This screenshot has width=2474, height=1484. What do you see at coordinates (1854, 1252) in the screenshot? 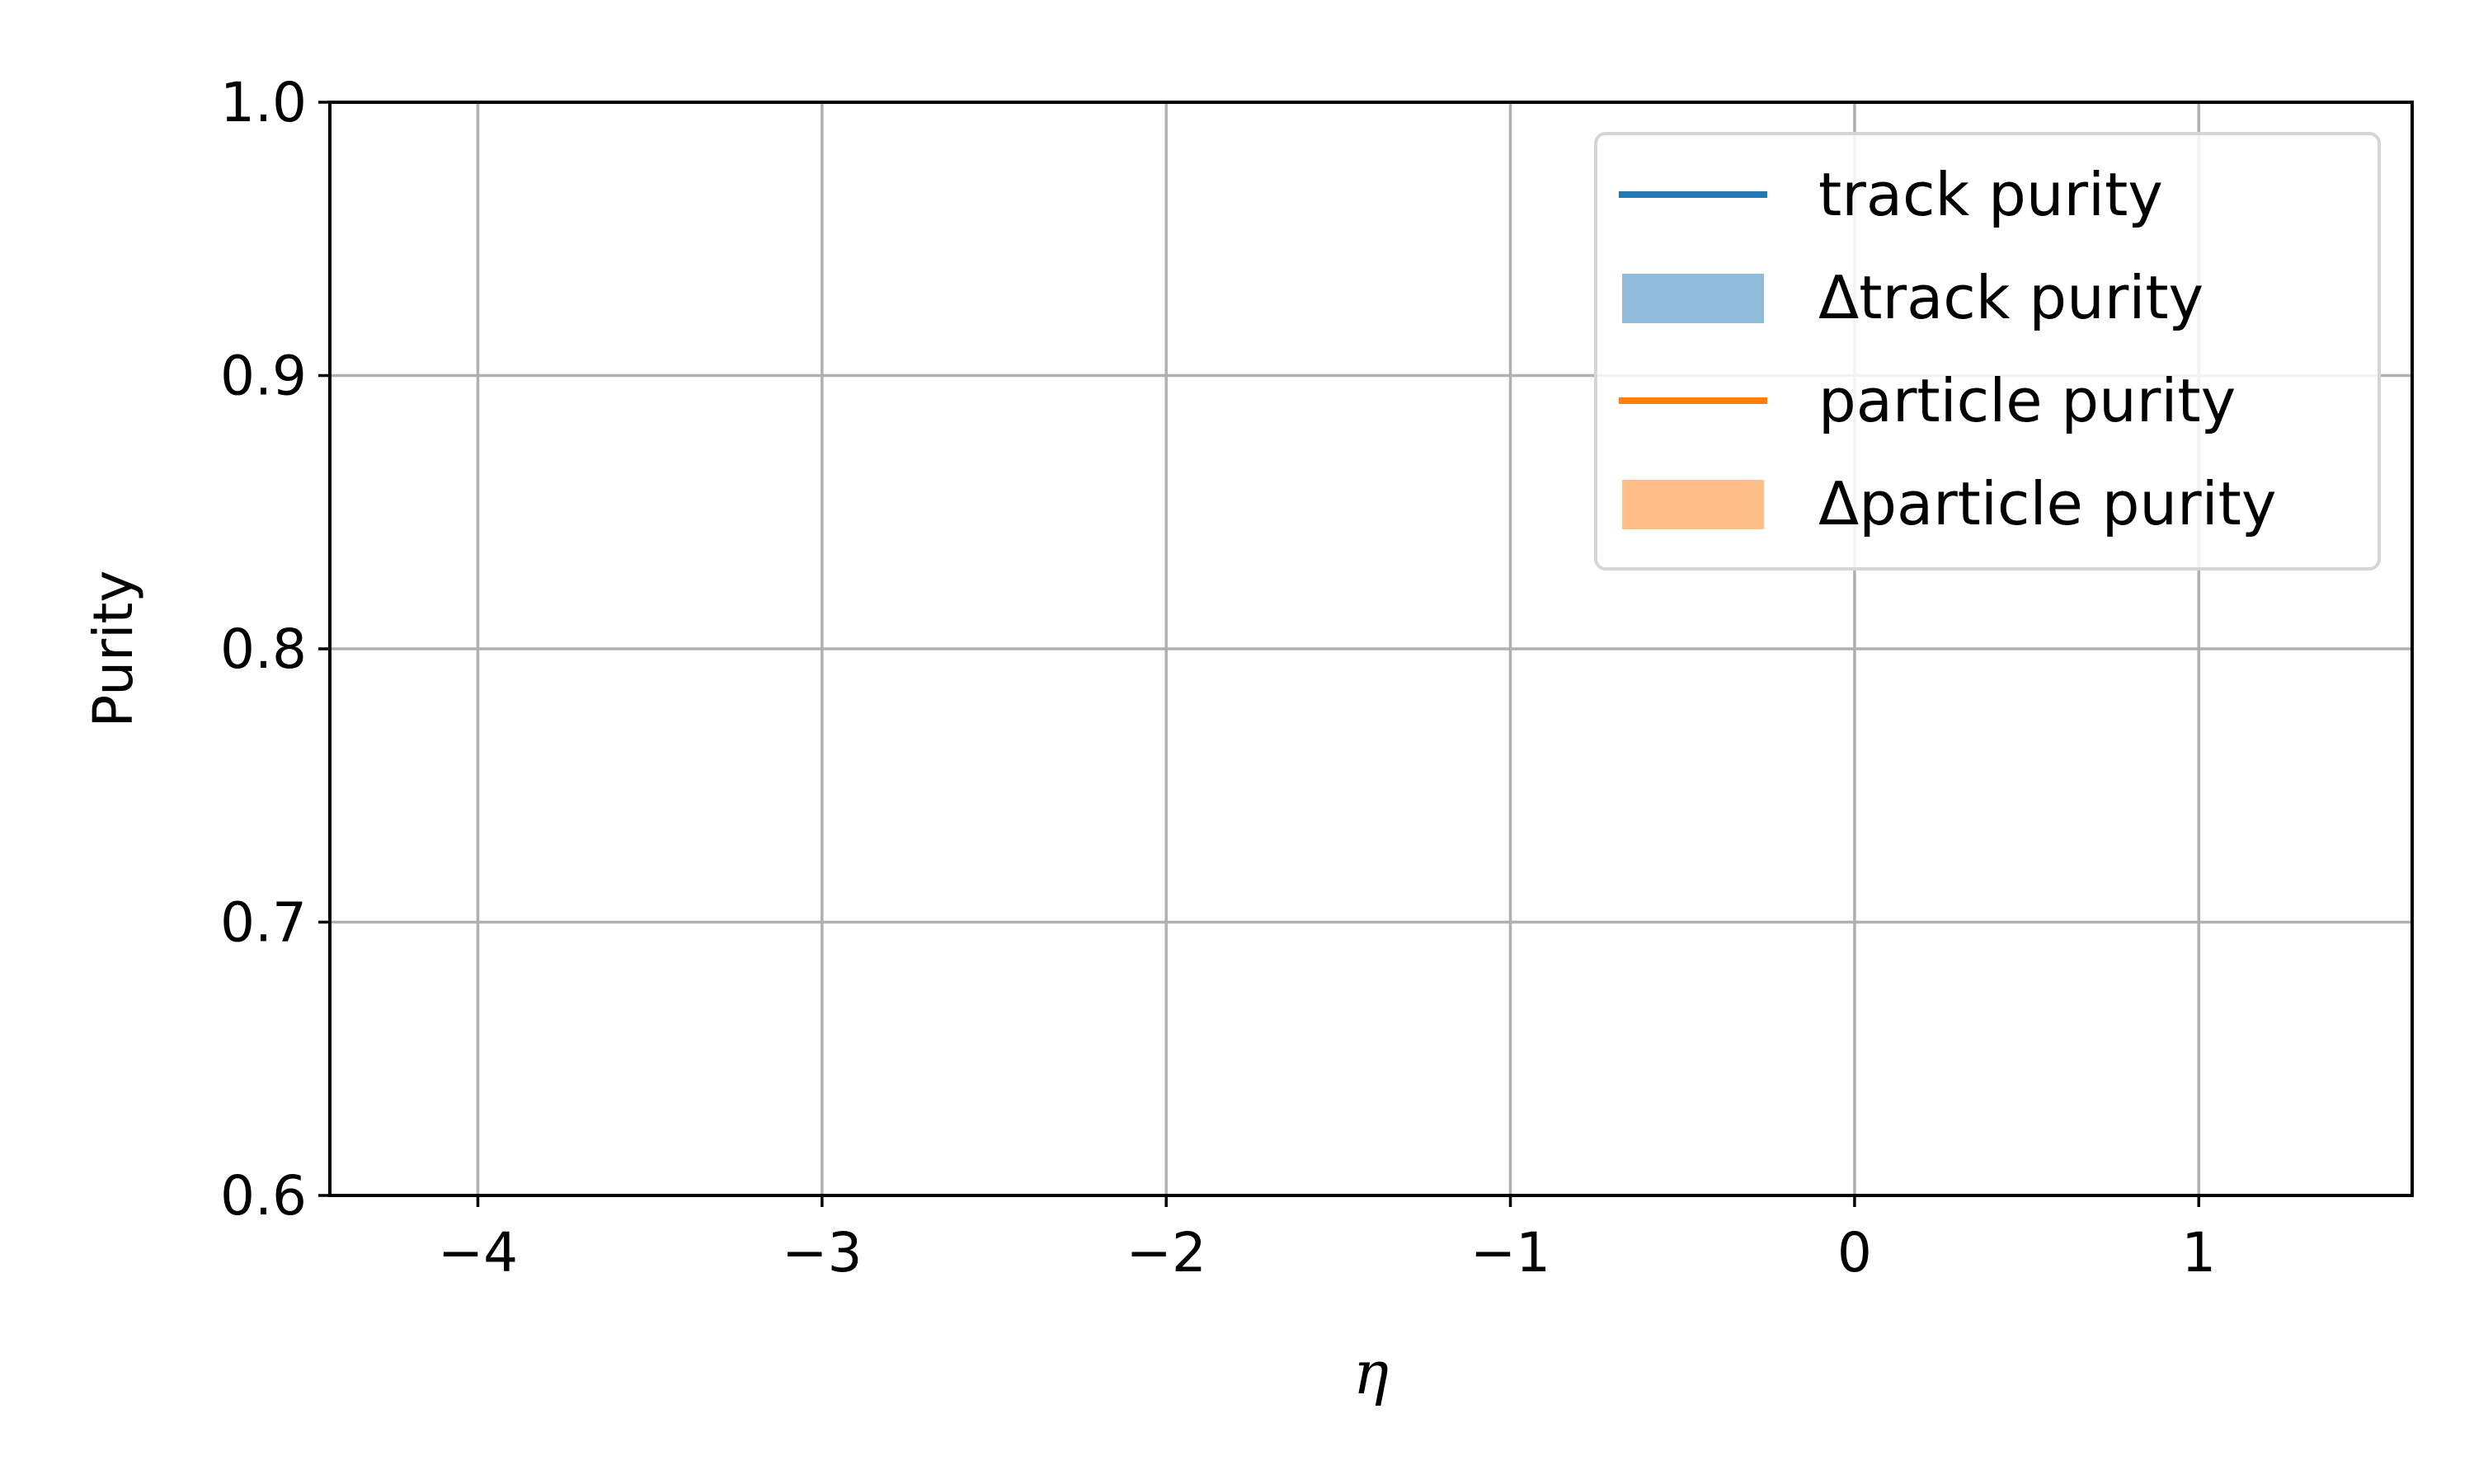
I see `x-tick-label: 0` at bounding box center [1854, 1252].